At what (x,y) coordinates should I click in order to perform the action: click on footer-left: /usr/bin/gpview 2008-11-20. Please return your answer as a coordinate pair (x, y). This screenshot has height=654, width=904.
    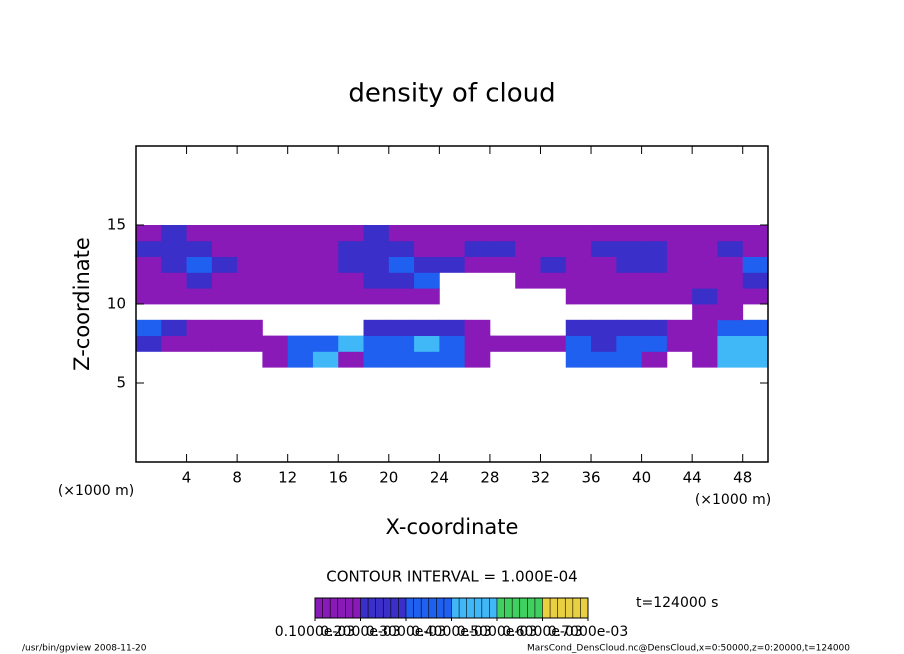
    Looking at the image, I should click on (84, 649).